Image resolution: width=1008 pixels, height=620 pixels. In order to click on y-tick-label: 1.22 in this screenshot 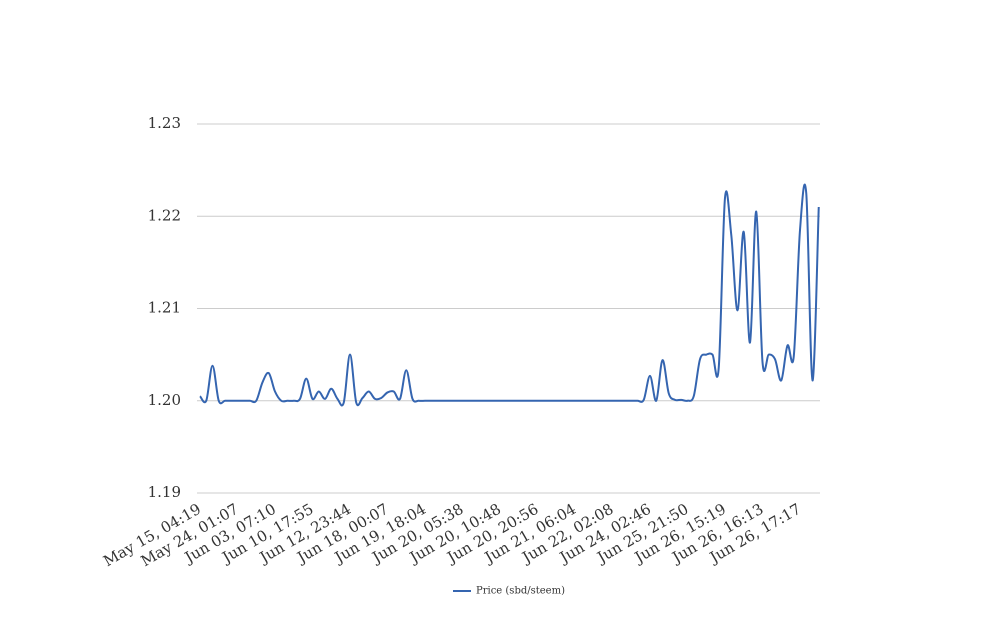, I will do `click(164, 215)`.